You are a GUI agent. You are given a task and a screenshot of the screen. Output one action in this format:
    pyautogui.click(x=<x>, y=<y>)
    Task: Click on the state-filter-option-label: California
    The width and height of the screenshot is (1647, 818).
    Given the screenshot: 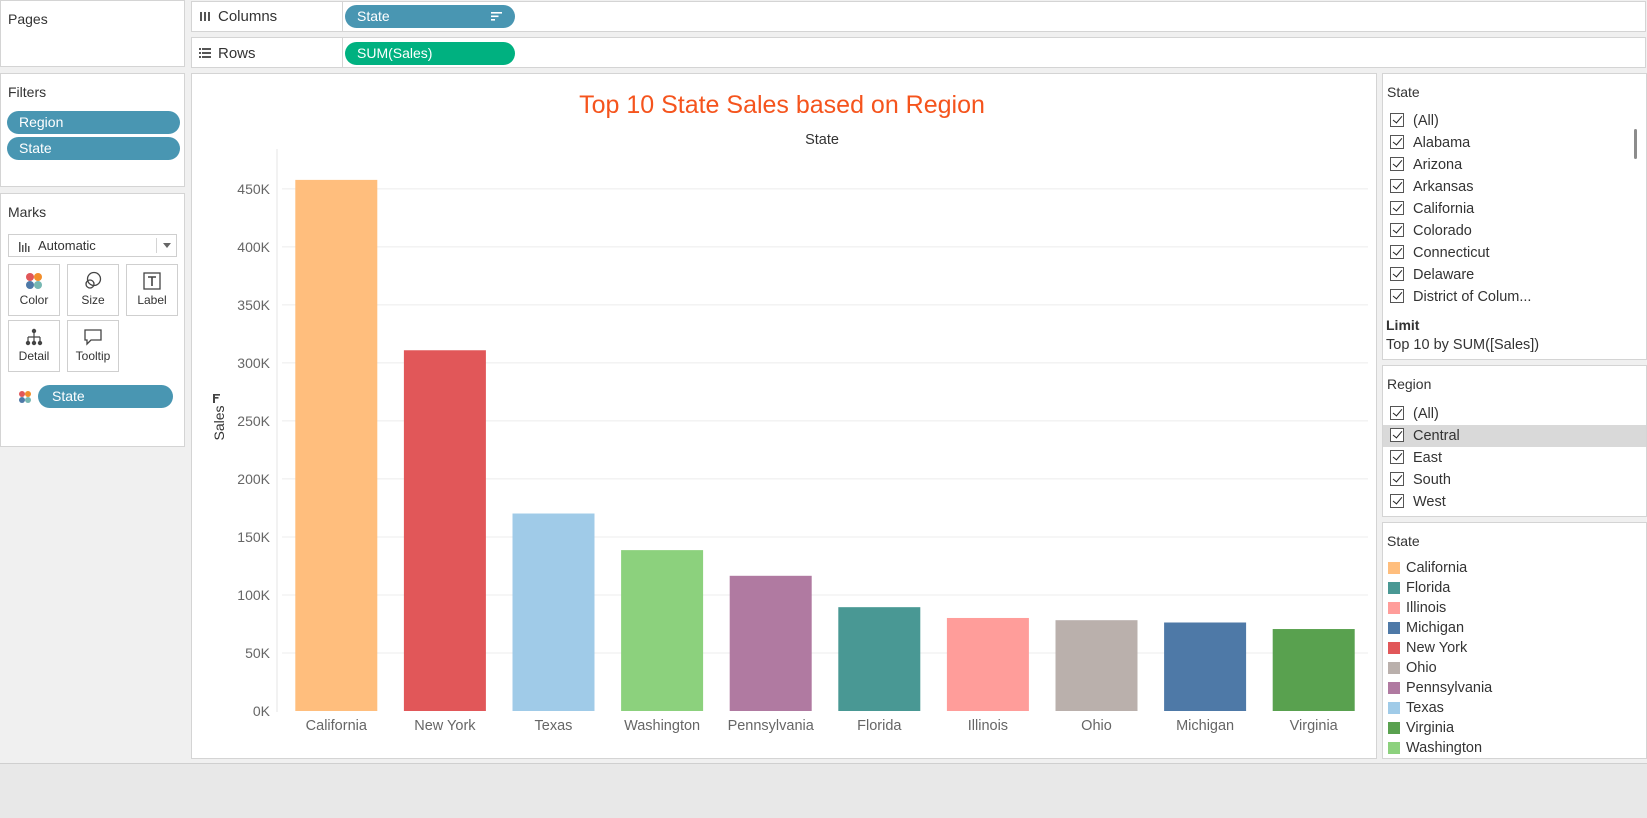 What is the action you would take?
    pyautogui.click(x=1444, y=209)
    